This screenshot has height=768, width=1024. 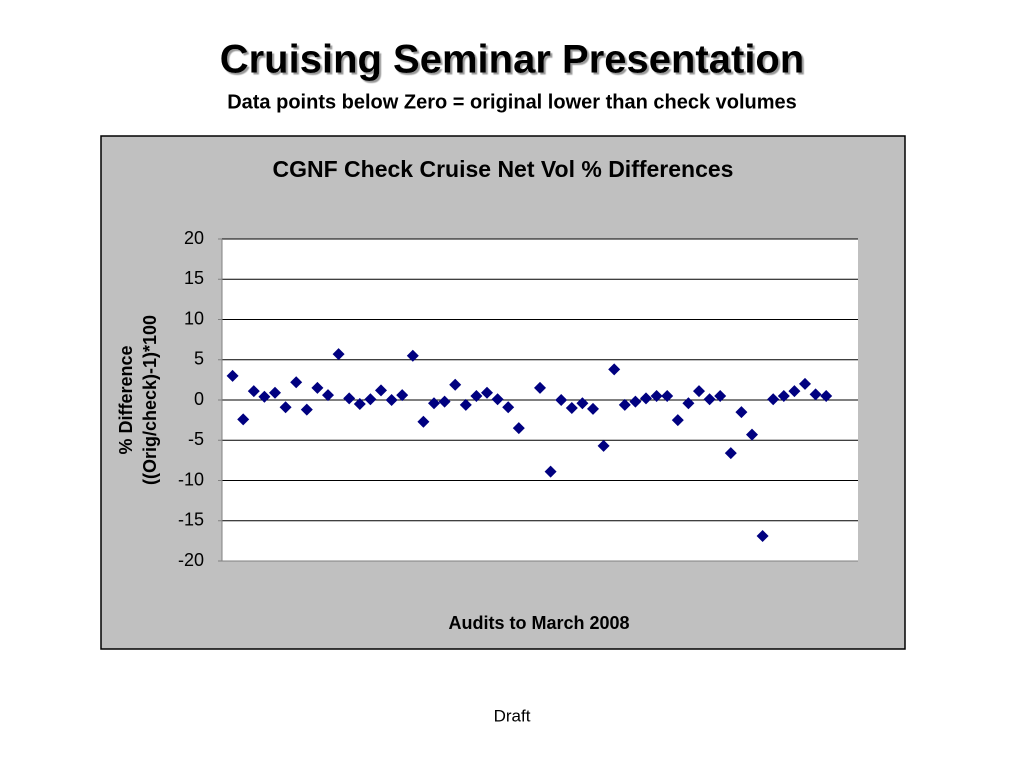 What do you see at coordinates (538, 623) in the screenshot?
I see `x-axis-label: Audits to March 2008` at bounding box center [538, 623].